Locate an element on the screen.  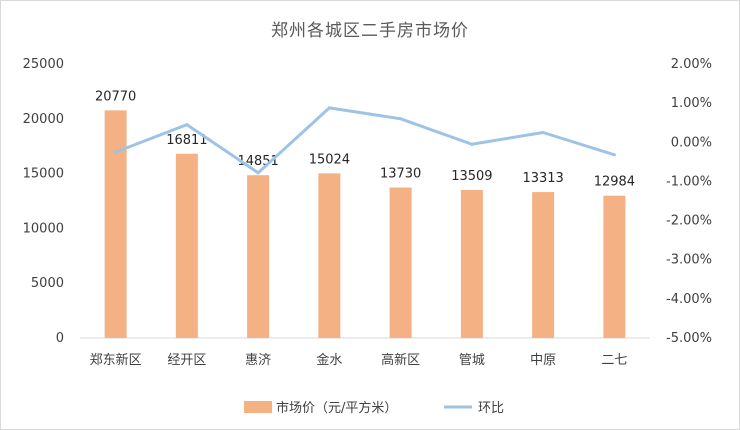
bar-data-label: 13509 is located at coordinates (471, 176).